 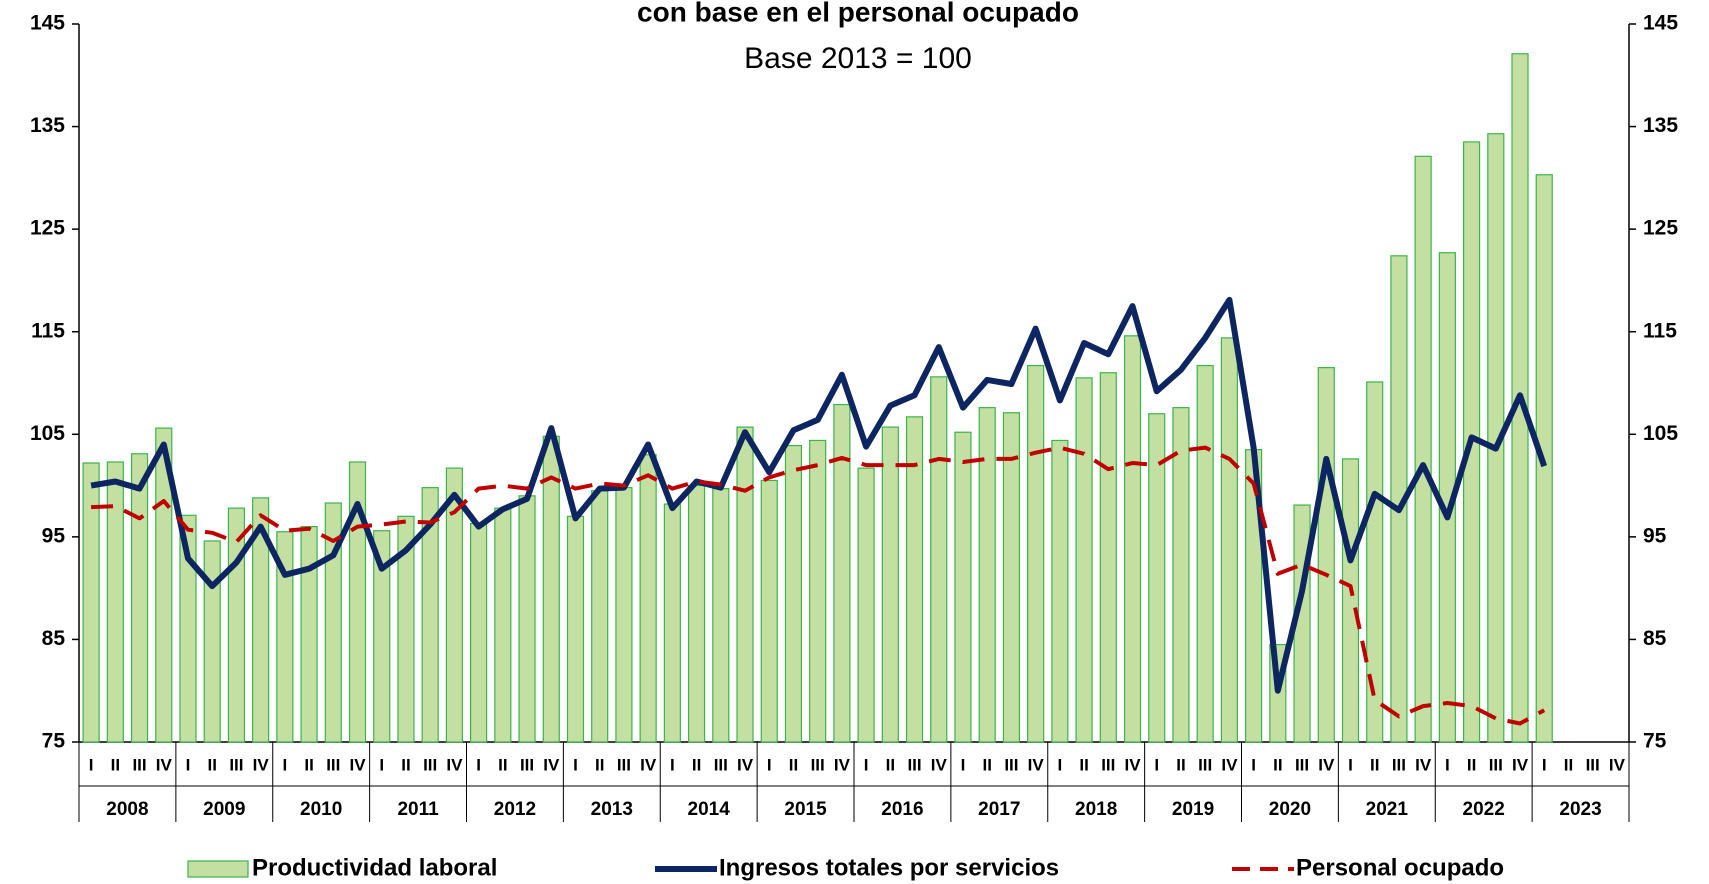 I want to click on y2-tick-label: 115, so click(x=1660, y=330).